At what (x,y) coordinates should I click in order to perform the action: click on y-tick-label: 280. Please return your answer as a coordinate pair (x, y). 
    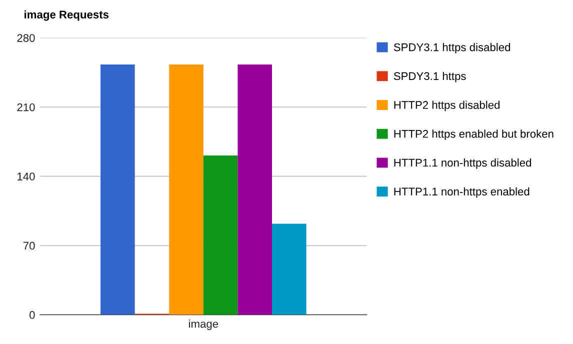
    Looking at the image, I should click on (26, 38).